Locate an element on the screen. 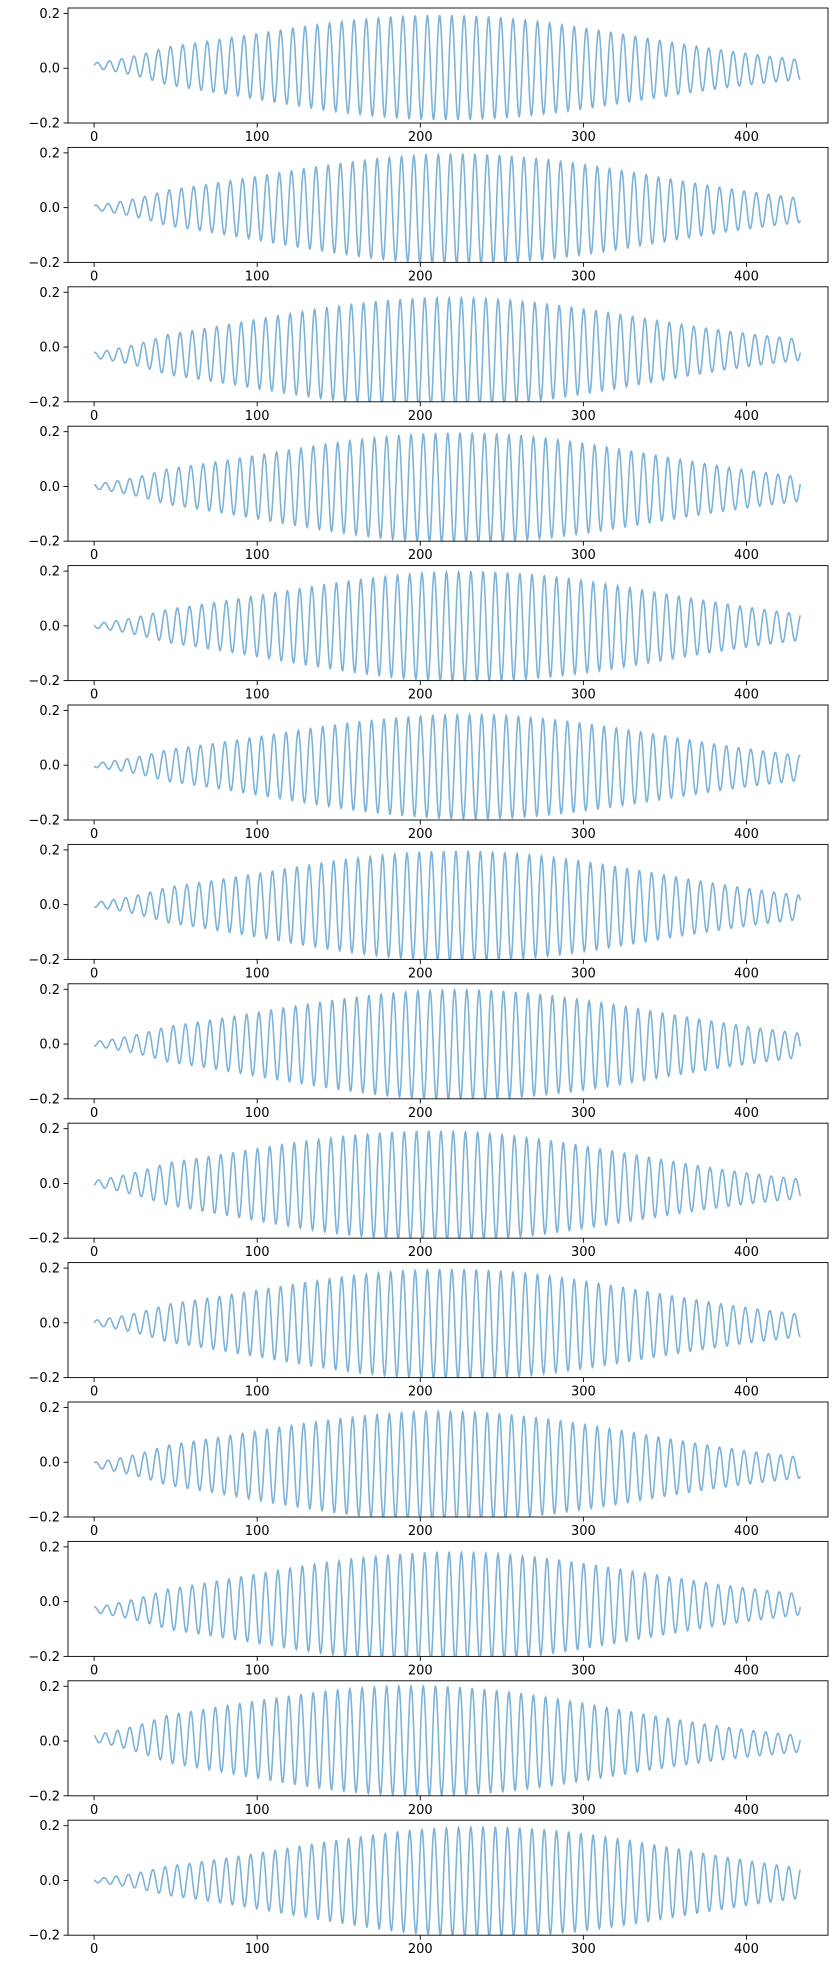 This screenshot has height=1969, width=838. subplot-12: 0 100 200 300 400 −0.2 0.0 0.2 is located at coordinates (428, 1609).